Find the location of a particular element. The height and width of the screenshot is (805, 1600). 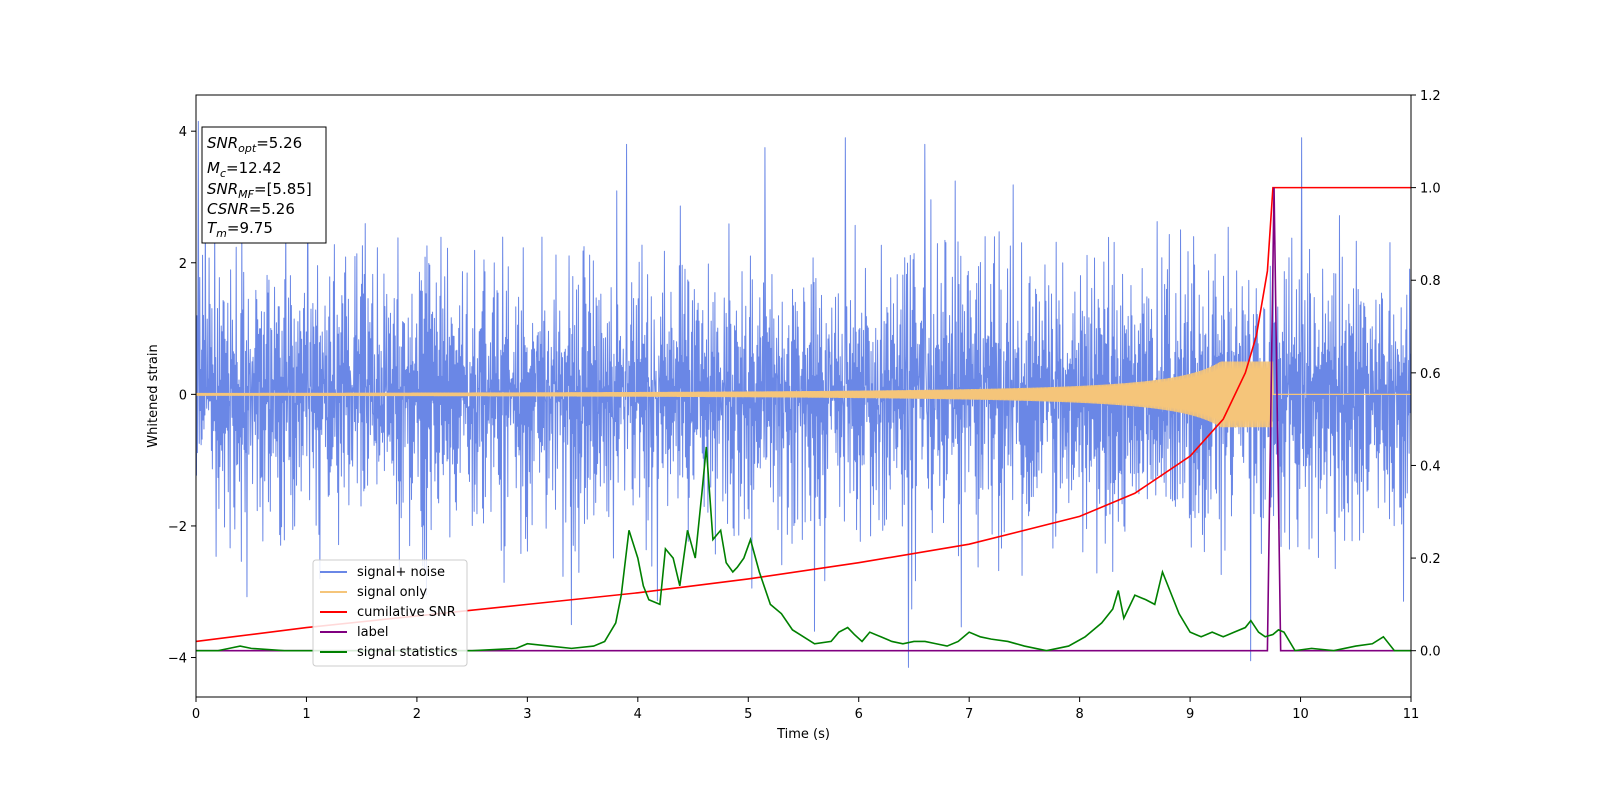

x-tick-label: 6 is located at coordinates (859, 714).